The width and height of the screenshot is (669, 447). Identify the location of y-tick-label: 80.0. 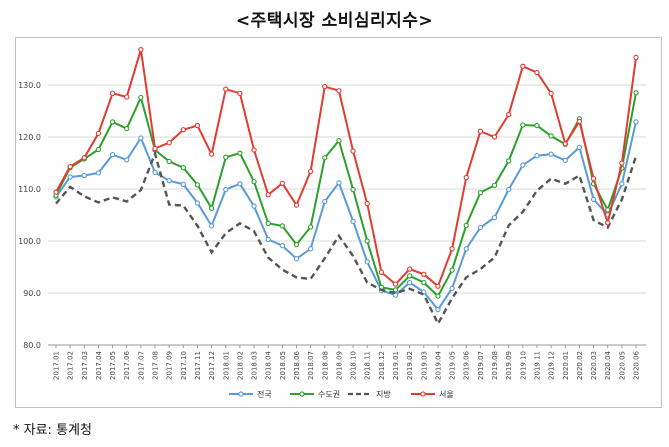
(32, 345).